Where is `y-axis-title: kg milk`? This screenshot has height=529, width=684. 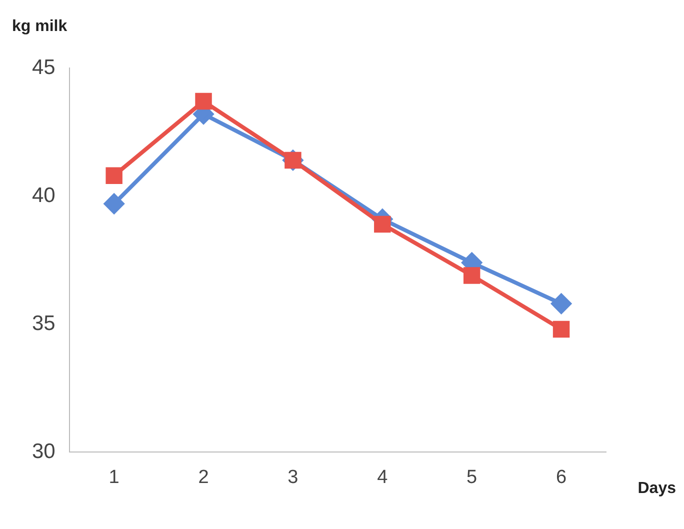 y-axis-title: kg milk is located at coordinates (40, 27).